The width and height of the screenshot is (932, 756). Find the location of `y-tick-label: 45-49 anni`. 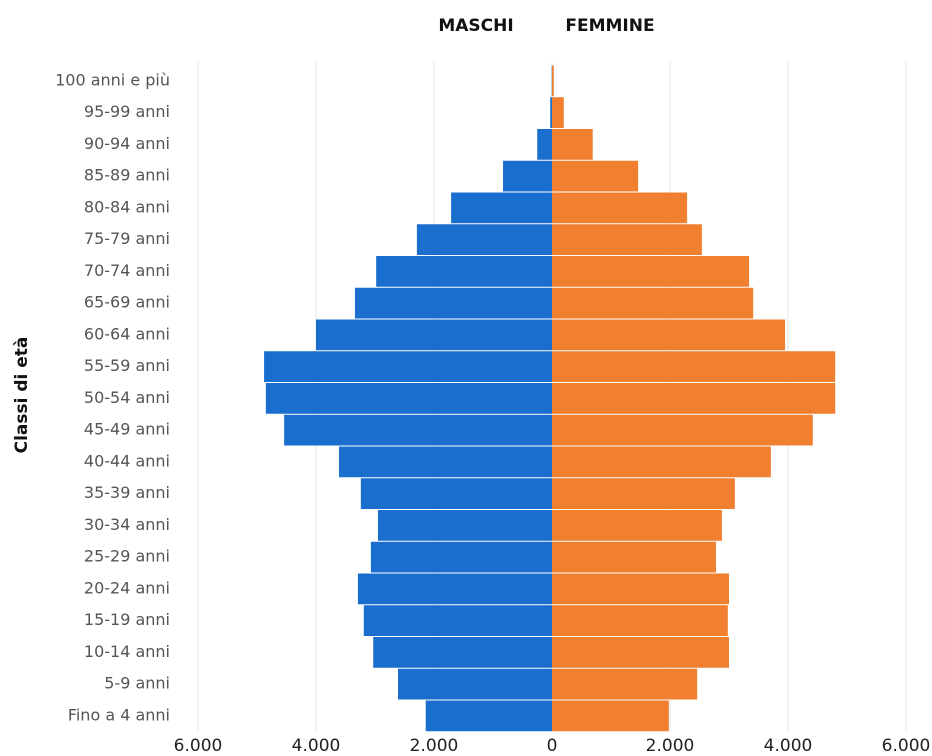

y-tick-label: 45-49 anni is located at coordinates (127, 429).